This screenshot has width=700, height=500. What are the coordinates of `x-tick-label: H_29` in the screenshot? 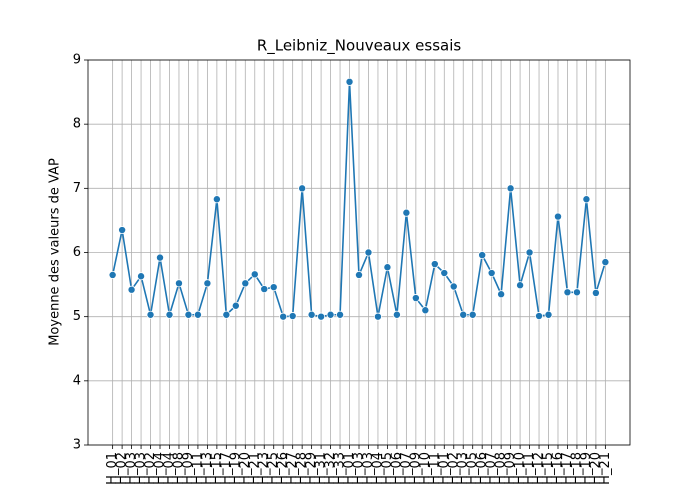 It's located at (311, 468).